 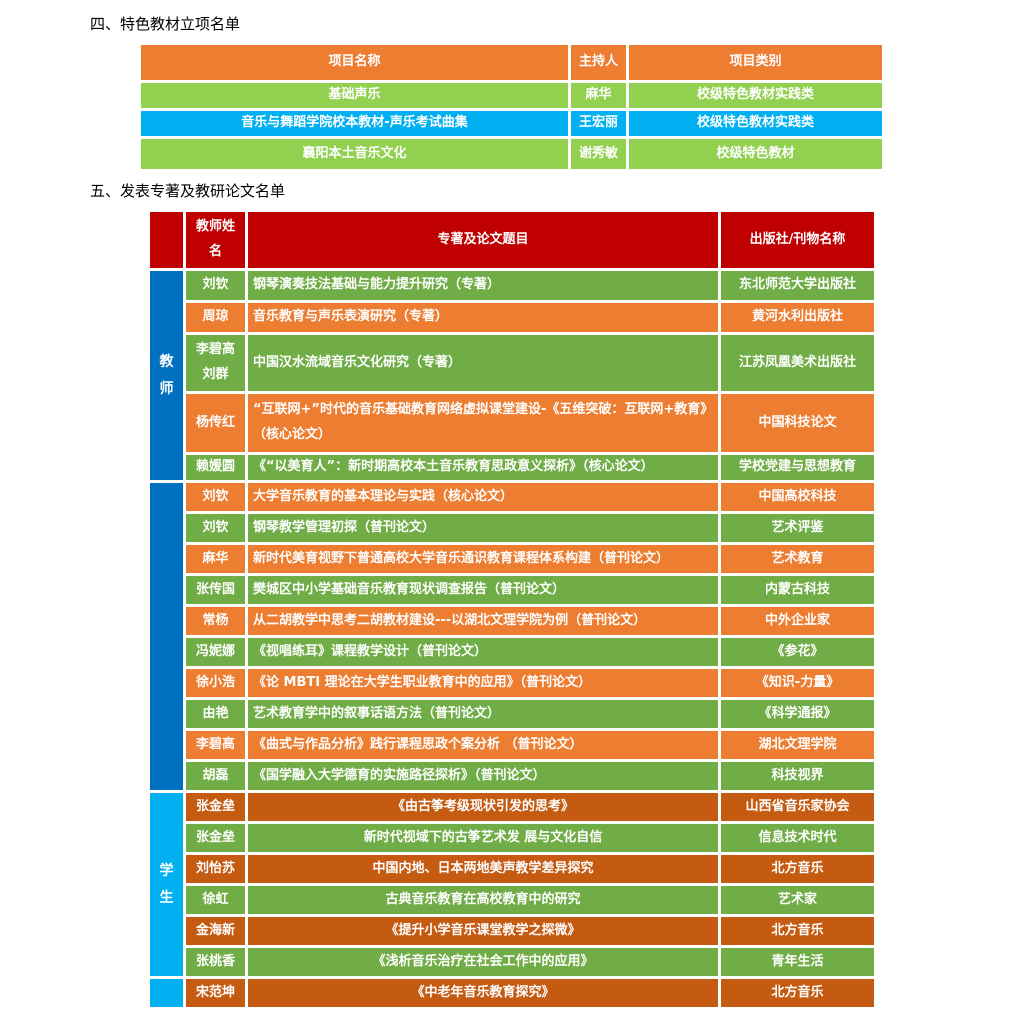 I want to click on header-group, so click(x=166, y=240).